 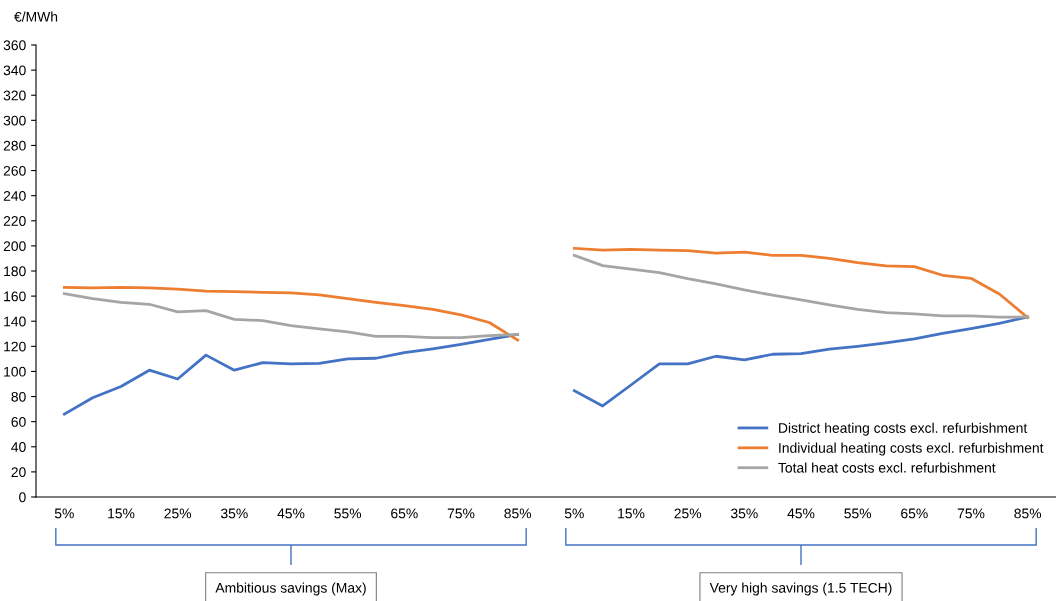 I want to click on y-tick-label: 240, so click(x=14, y=196).